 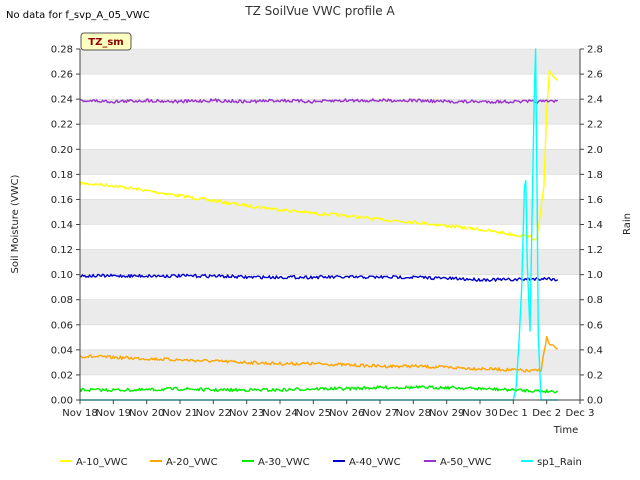 I want to click on badge: TZ_sm, so click(x=106, y=41).